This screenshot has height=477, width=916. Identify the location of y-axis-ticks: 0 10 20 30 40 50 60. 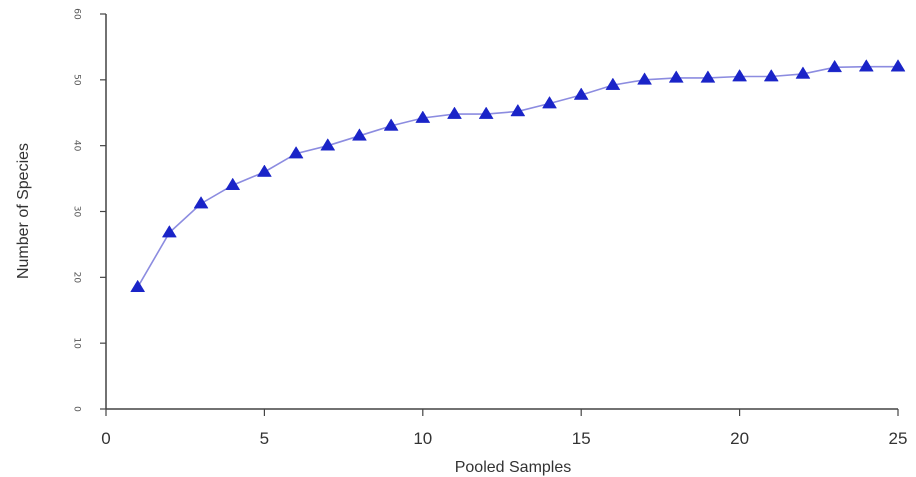
(89, 210).